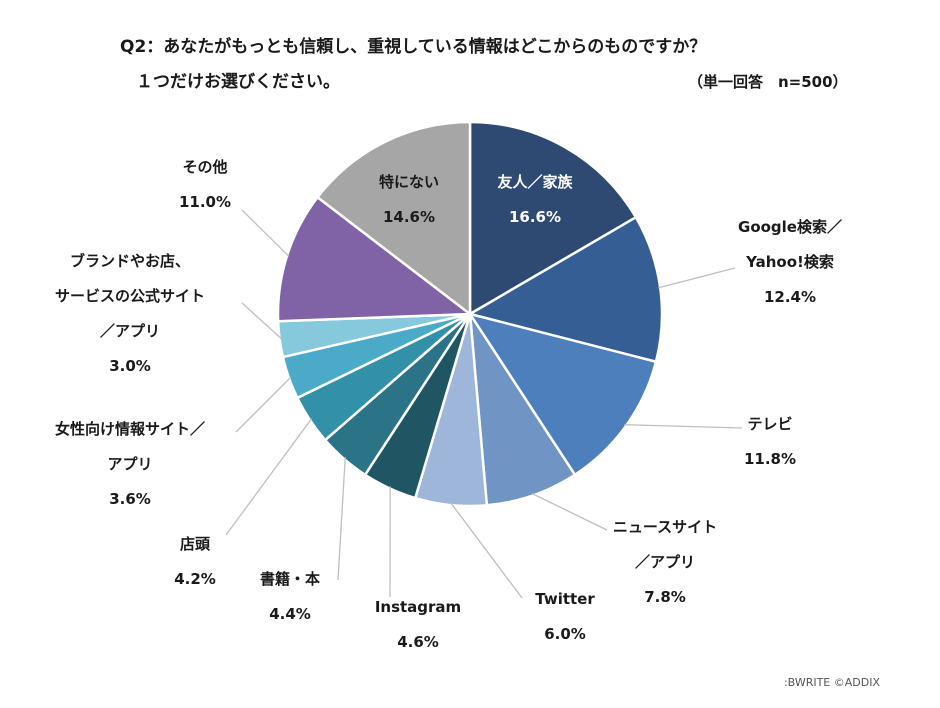 This screenshot has width=940, height=708. I want to click on slice-label: Google検索／ Yahoo!検索 12.4%, so click(790, 262).